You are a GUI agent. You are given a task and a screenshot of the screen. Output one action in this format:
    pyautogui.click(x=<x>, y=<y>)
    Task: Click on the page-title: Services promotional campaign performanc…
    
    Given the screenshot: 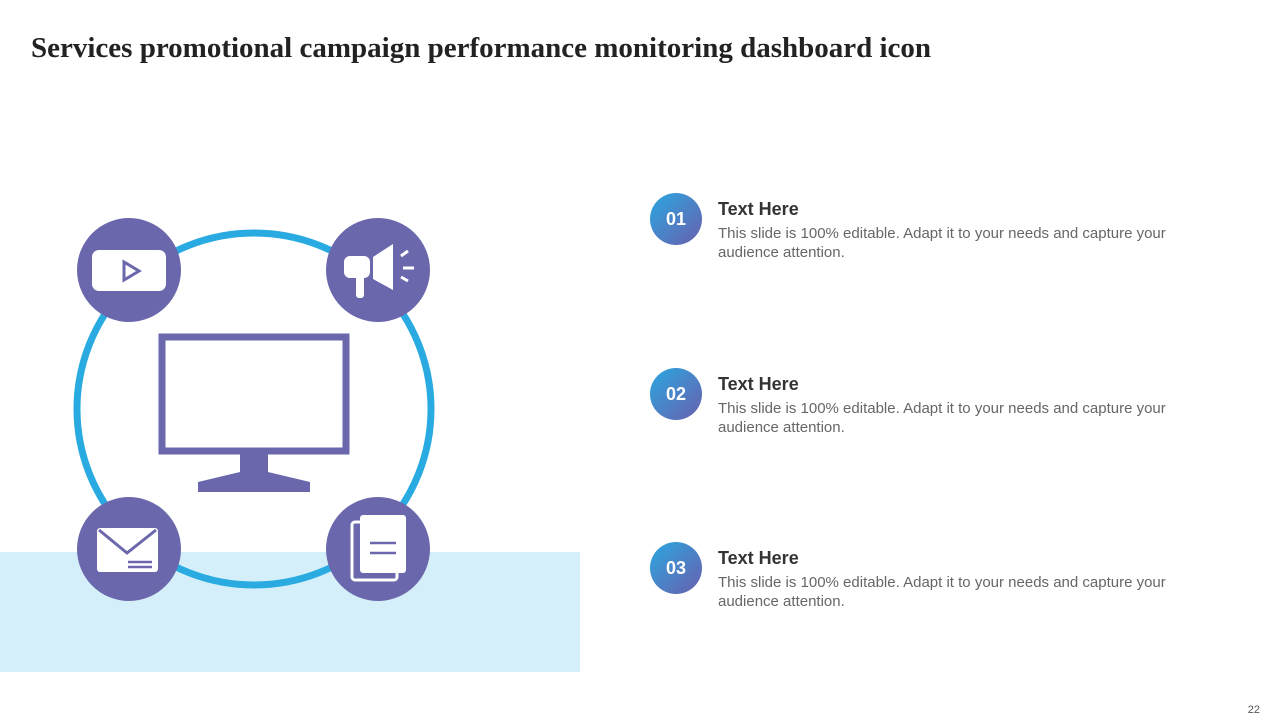 What is the action you would take?
    pyautogui.click(x=481, y=48)
    